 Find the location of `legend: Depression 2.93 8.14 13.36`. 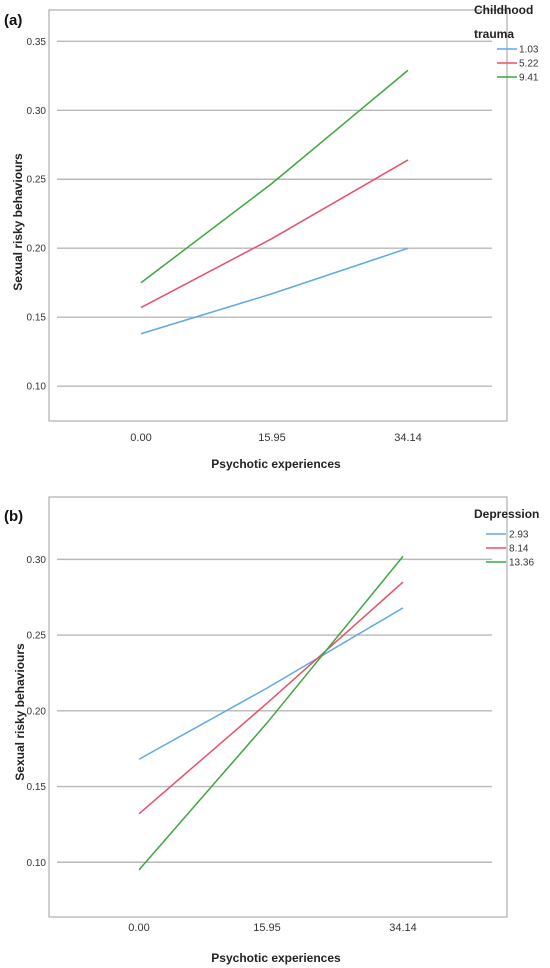

legend: Depression 2.93 8.14 13.36 is located at coordinates (506, 538).